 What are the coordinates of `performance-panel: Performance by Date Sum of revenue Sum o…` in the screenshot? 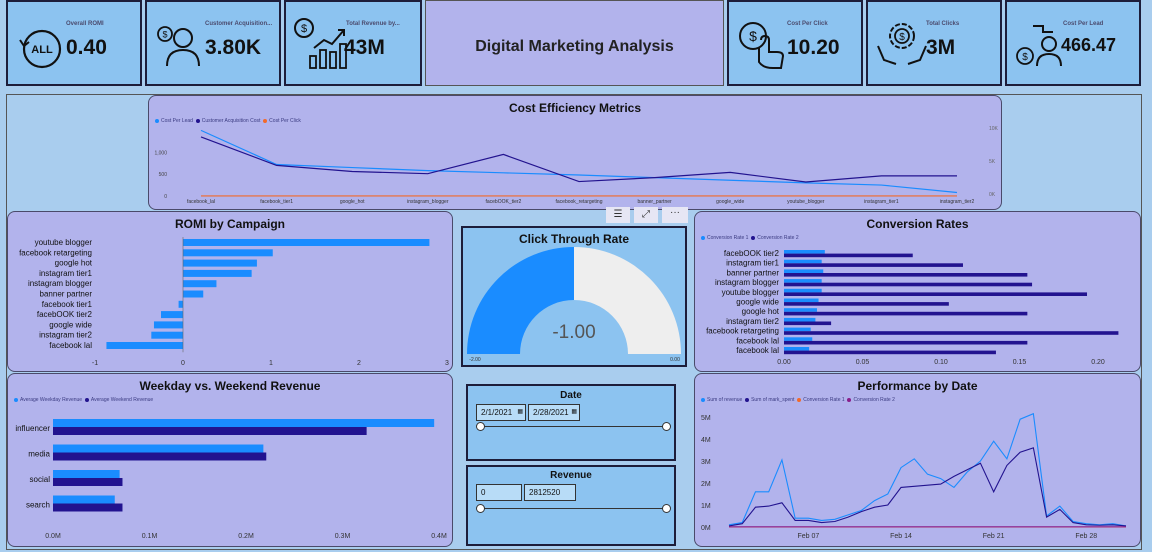 It's located at (917, 460).